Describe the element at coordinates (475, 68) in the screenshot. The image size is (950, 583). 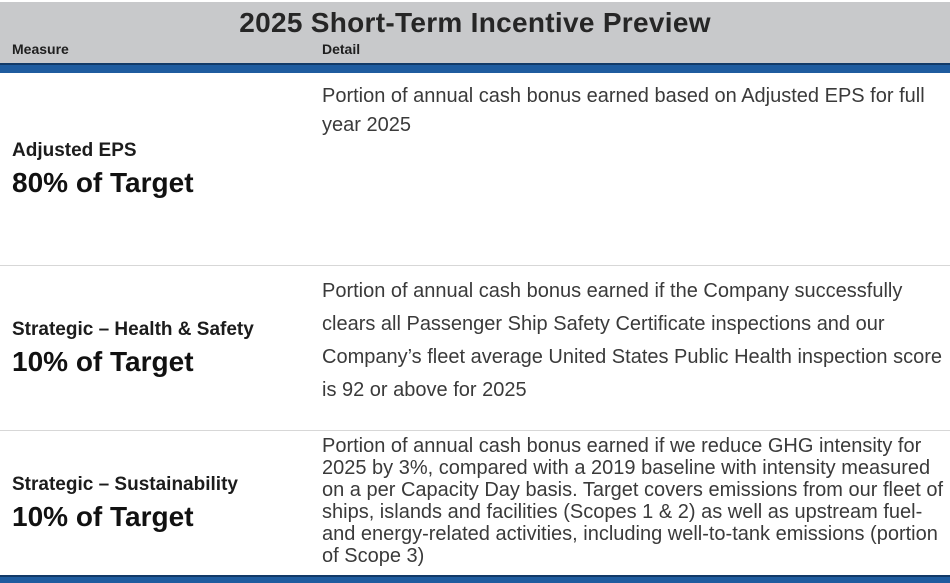
I see `header-accent-bar` at that location.